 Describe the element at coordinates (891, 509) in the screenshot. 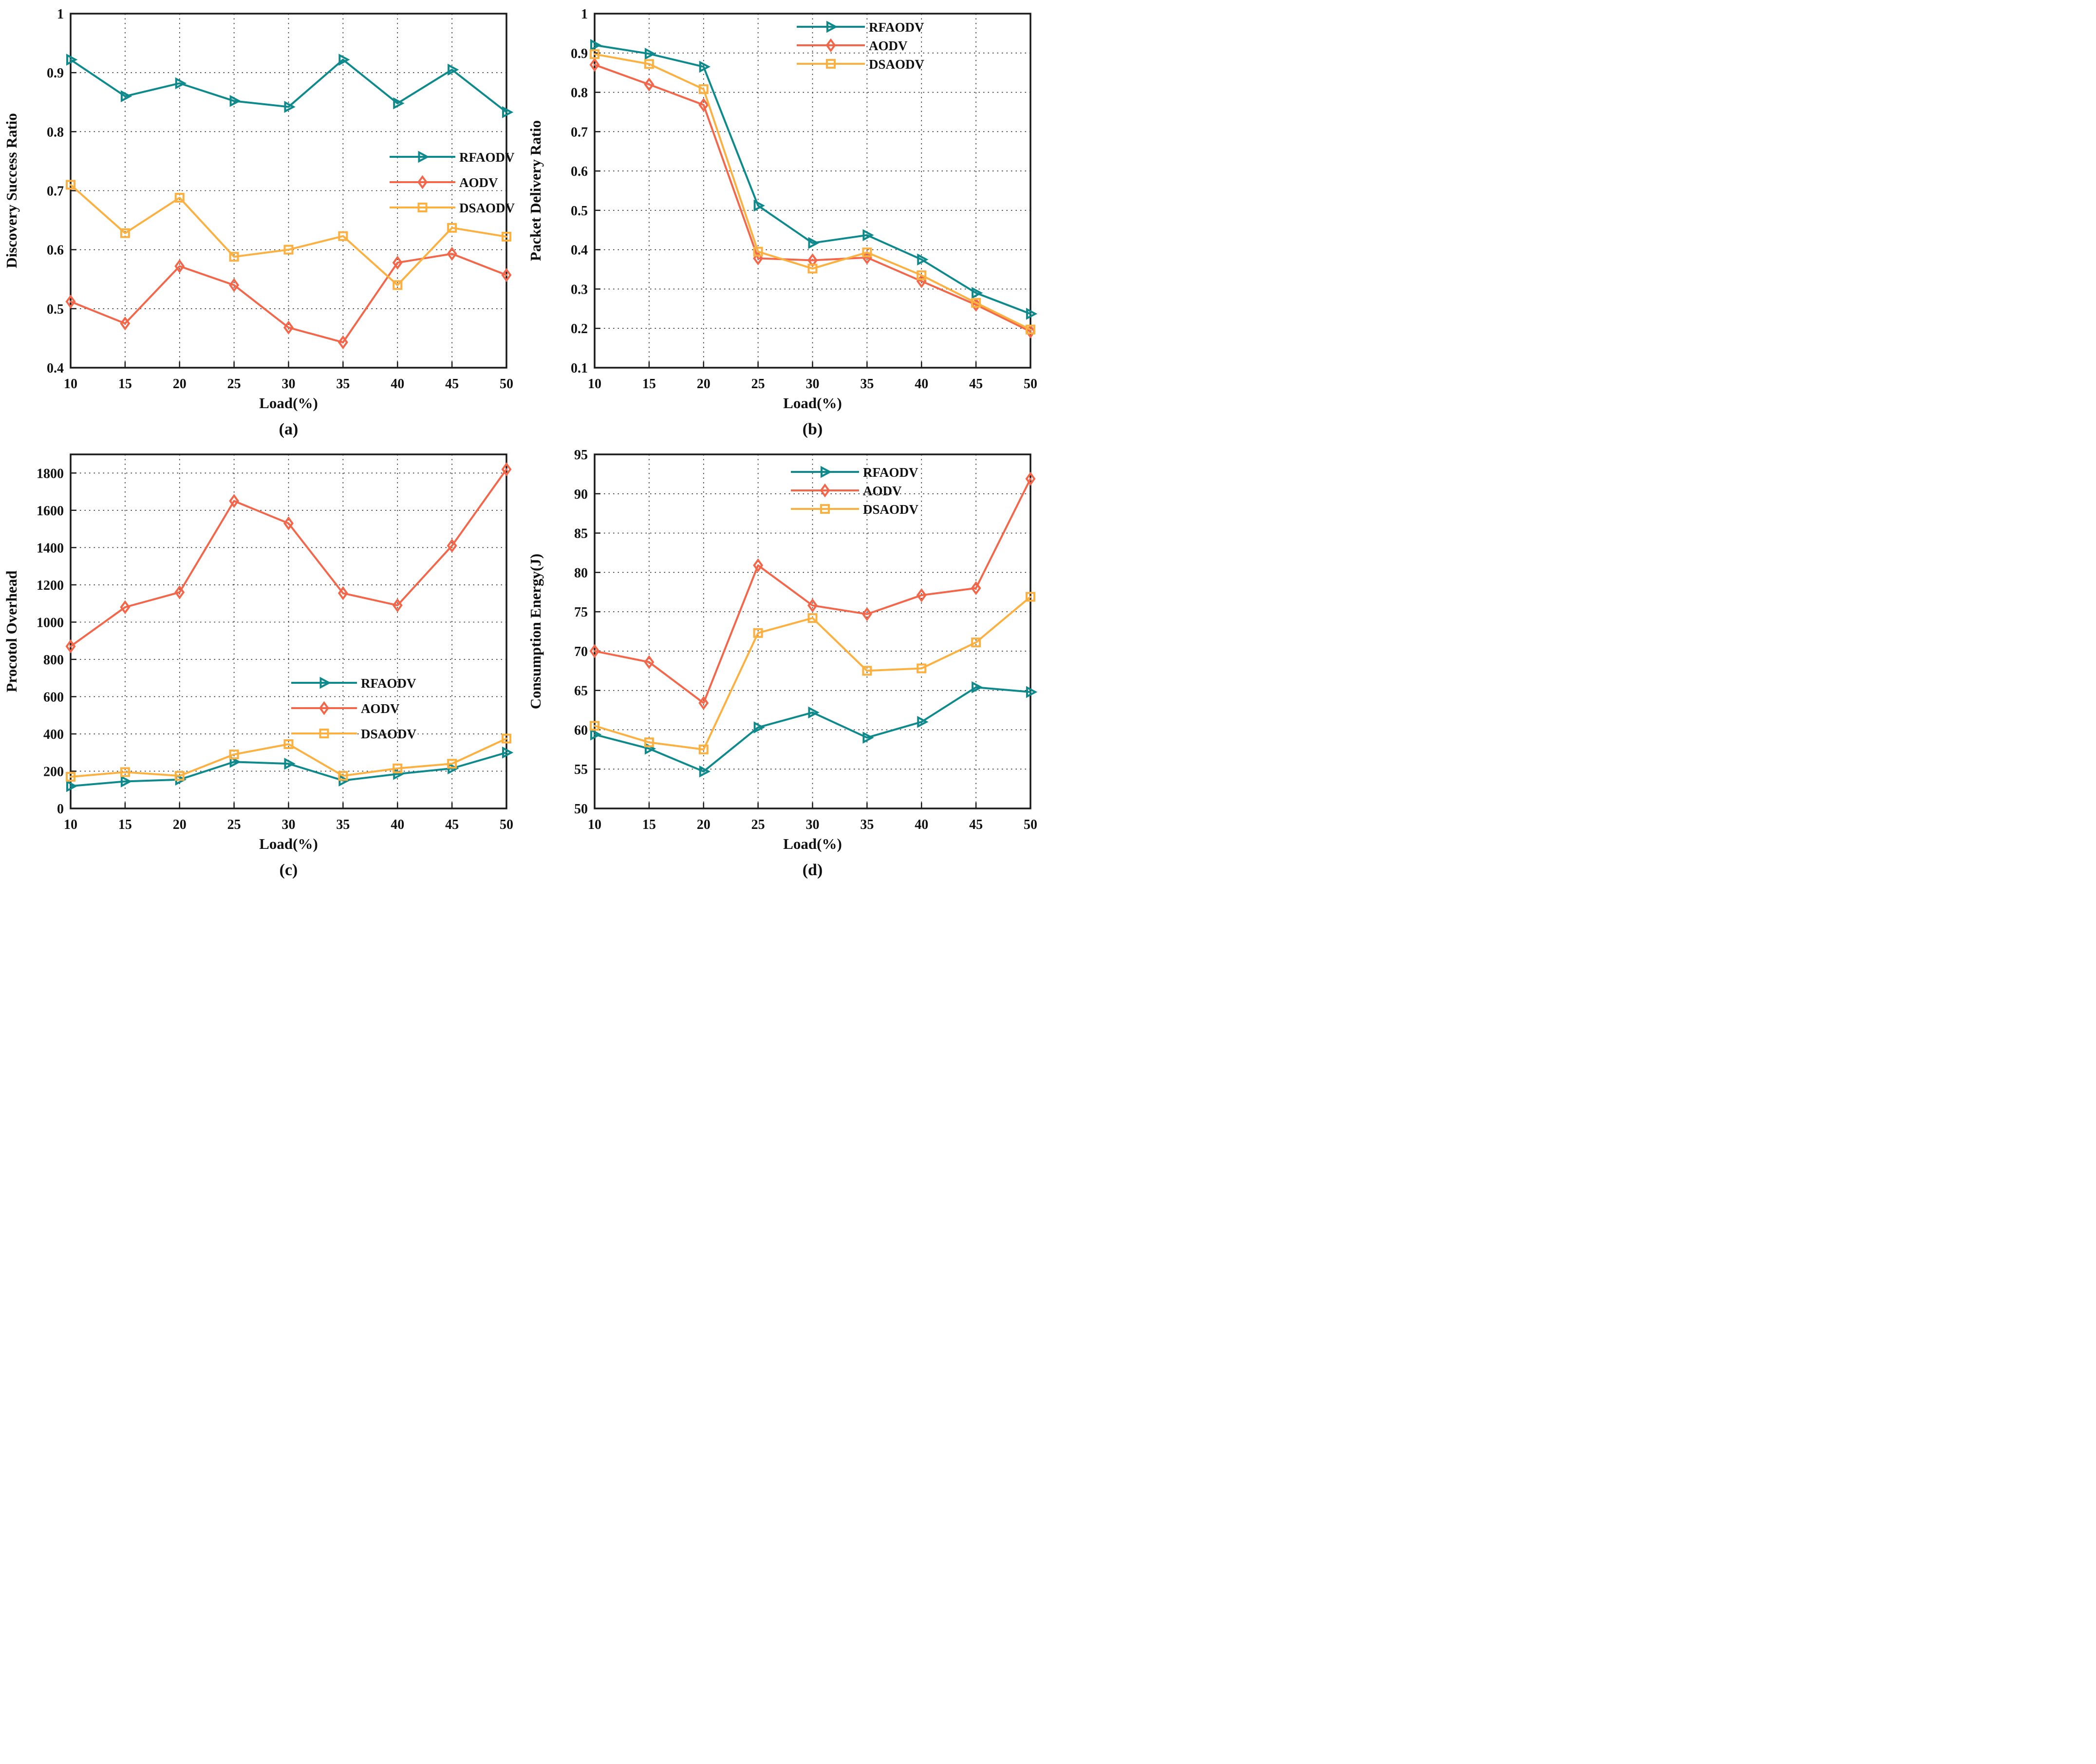

I see `legend-label-dsaodv: DSAODV` at that location.